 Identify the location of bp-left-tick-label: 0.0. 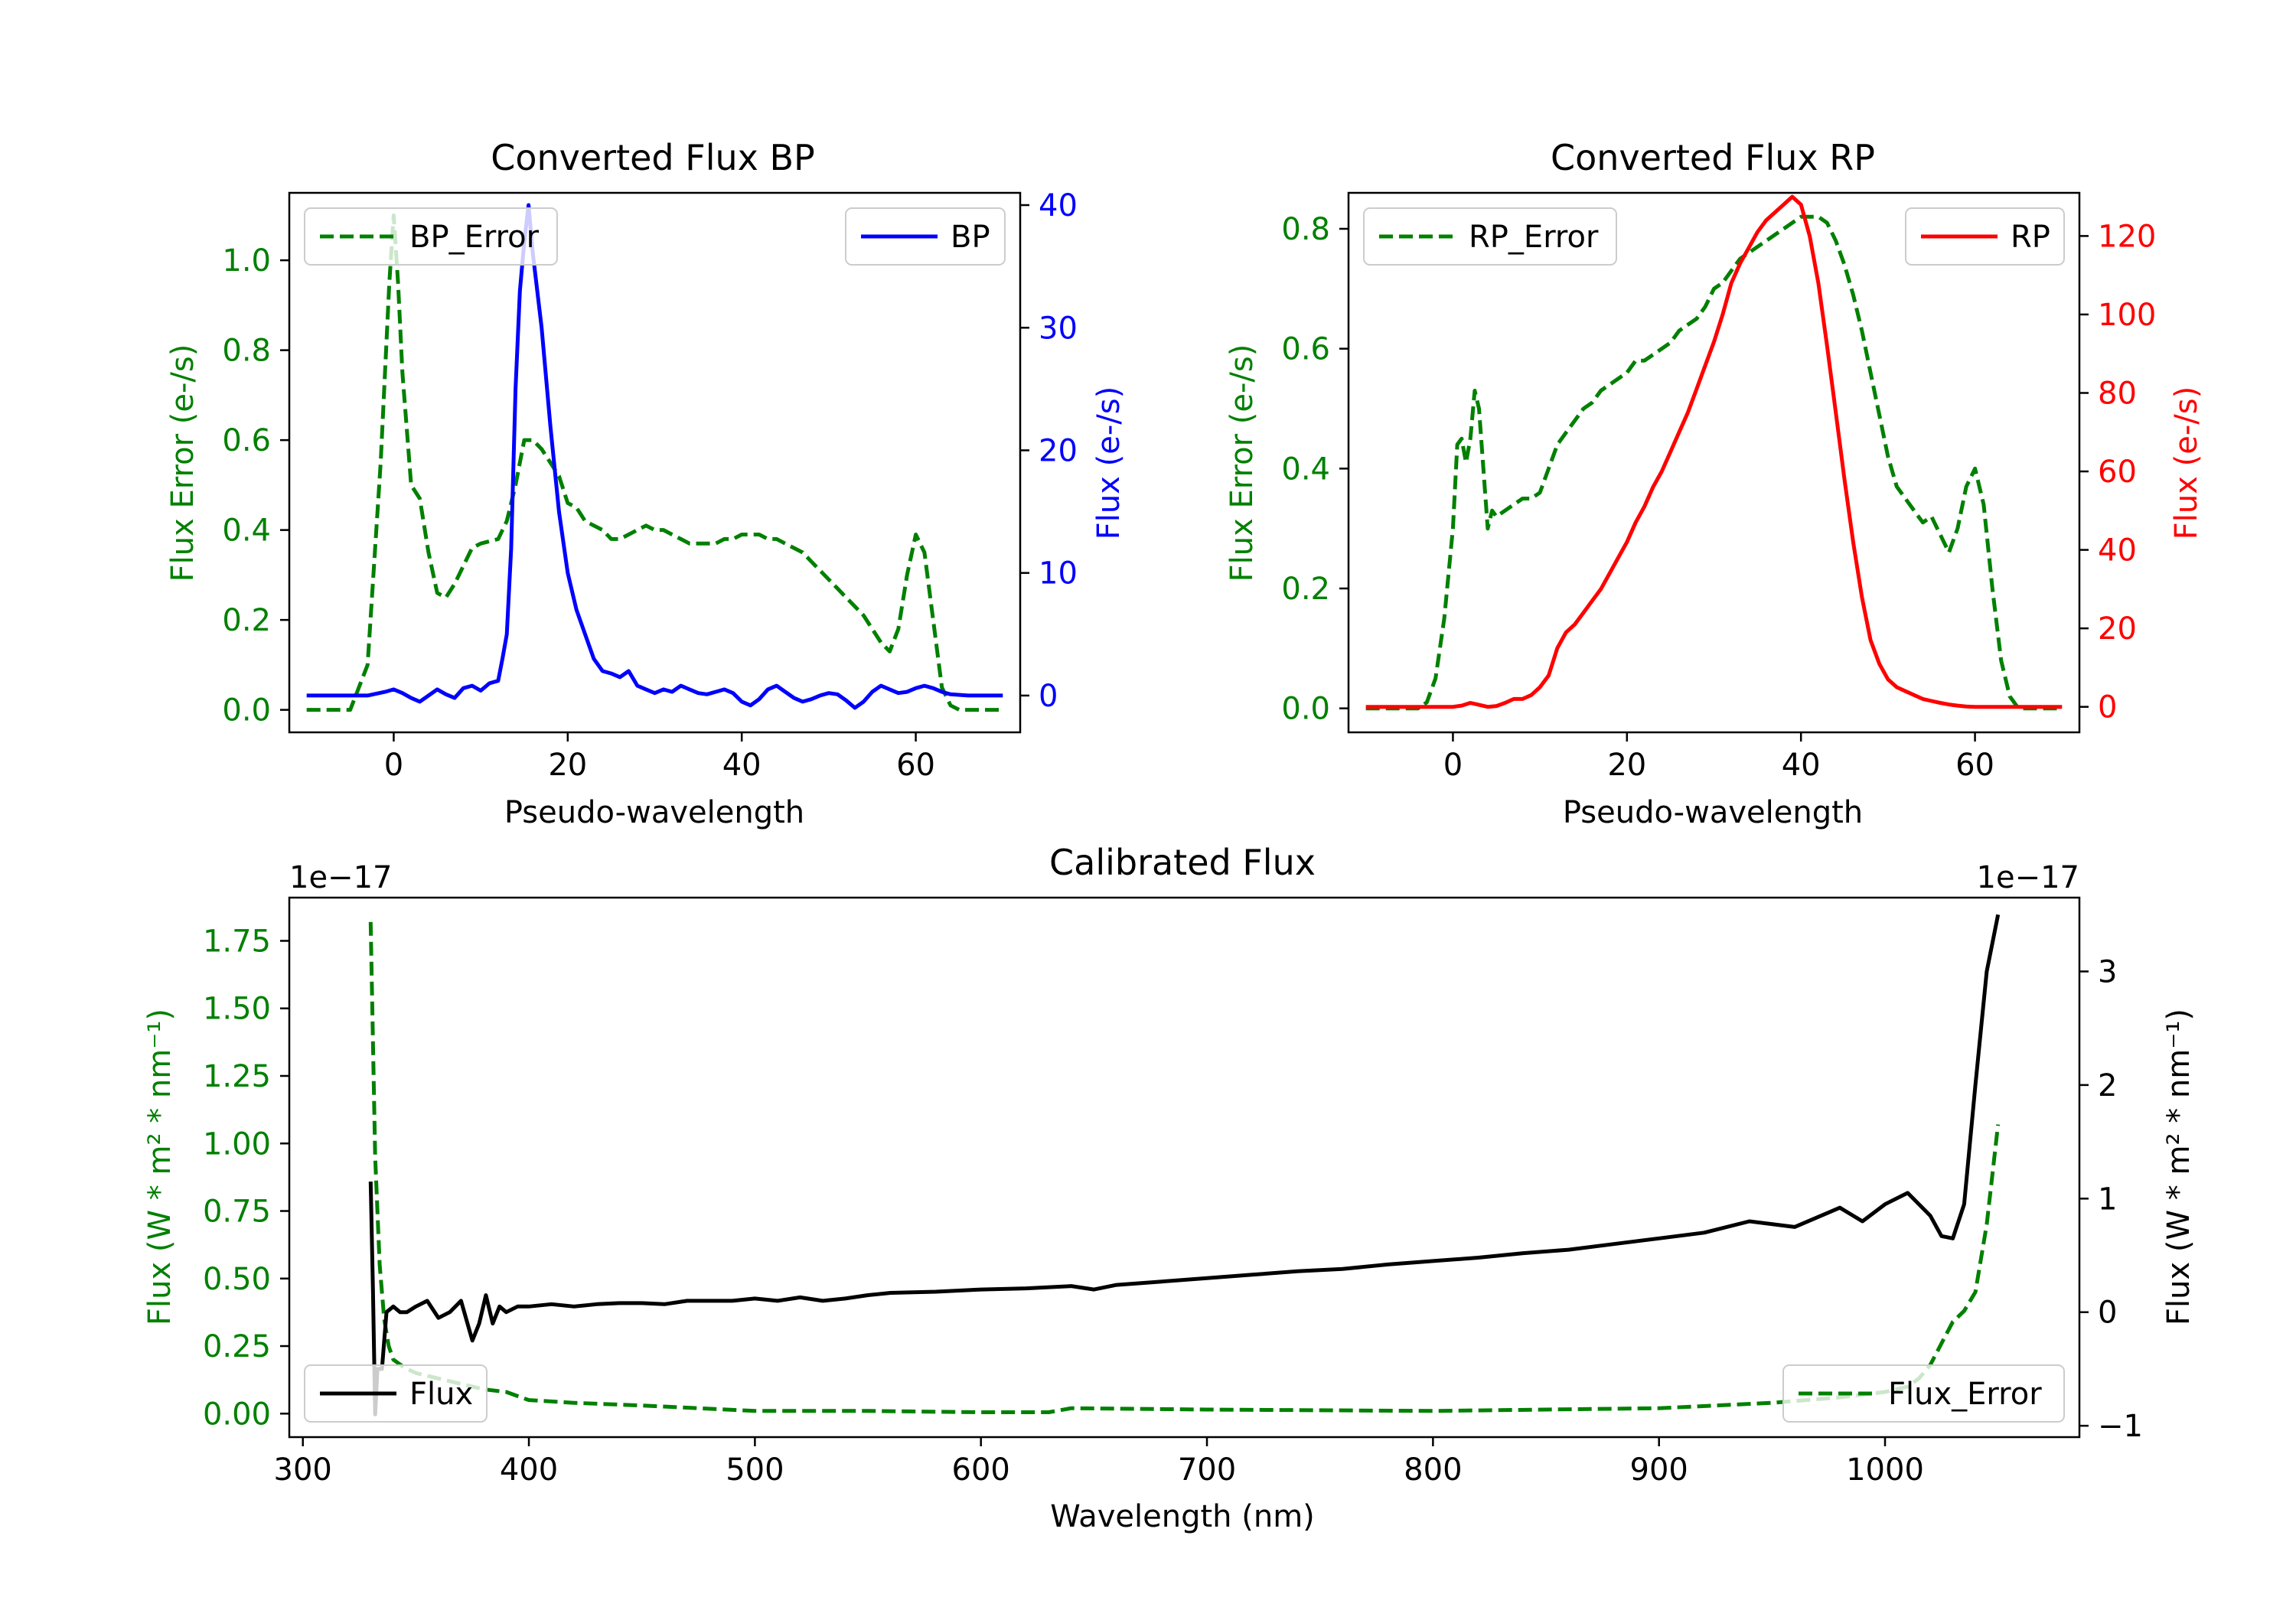
(246, 711).